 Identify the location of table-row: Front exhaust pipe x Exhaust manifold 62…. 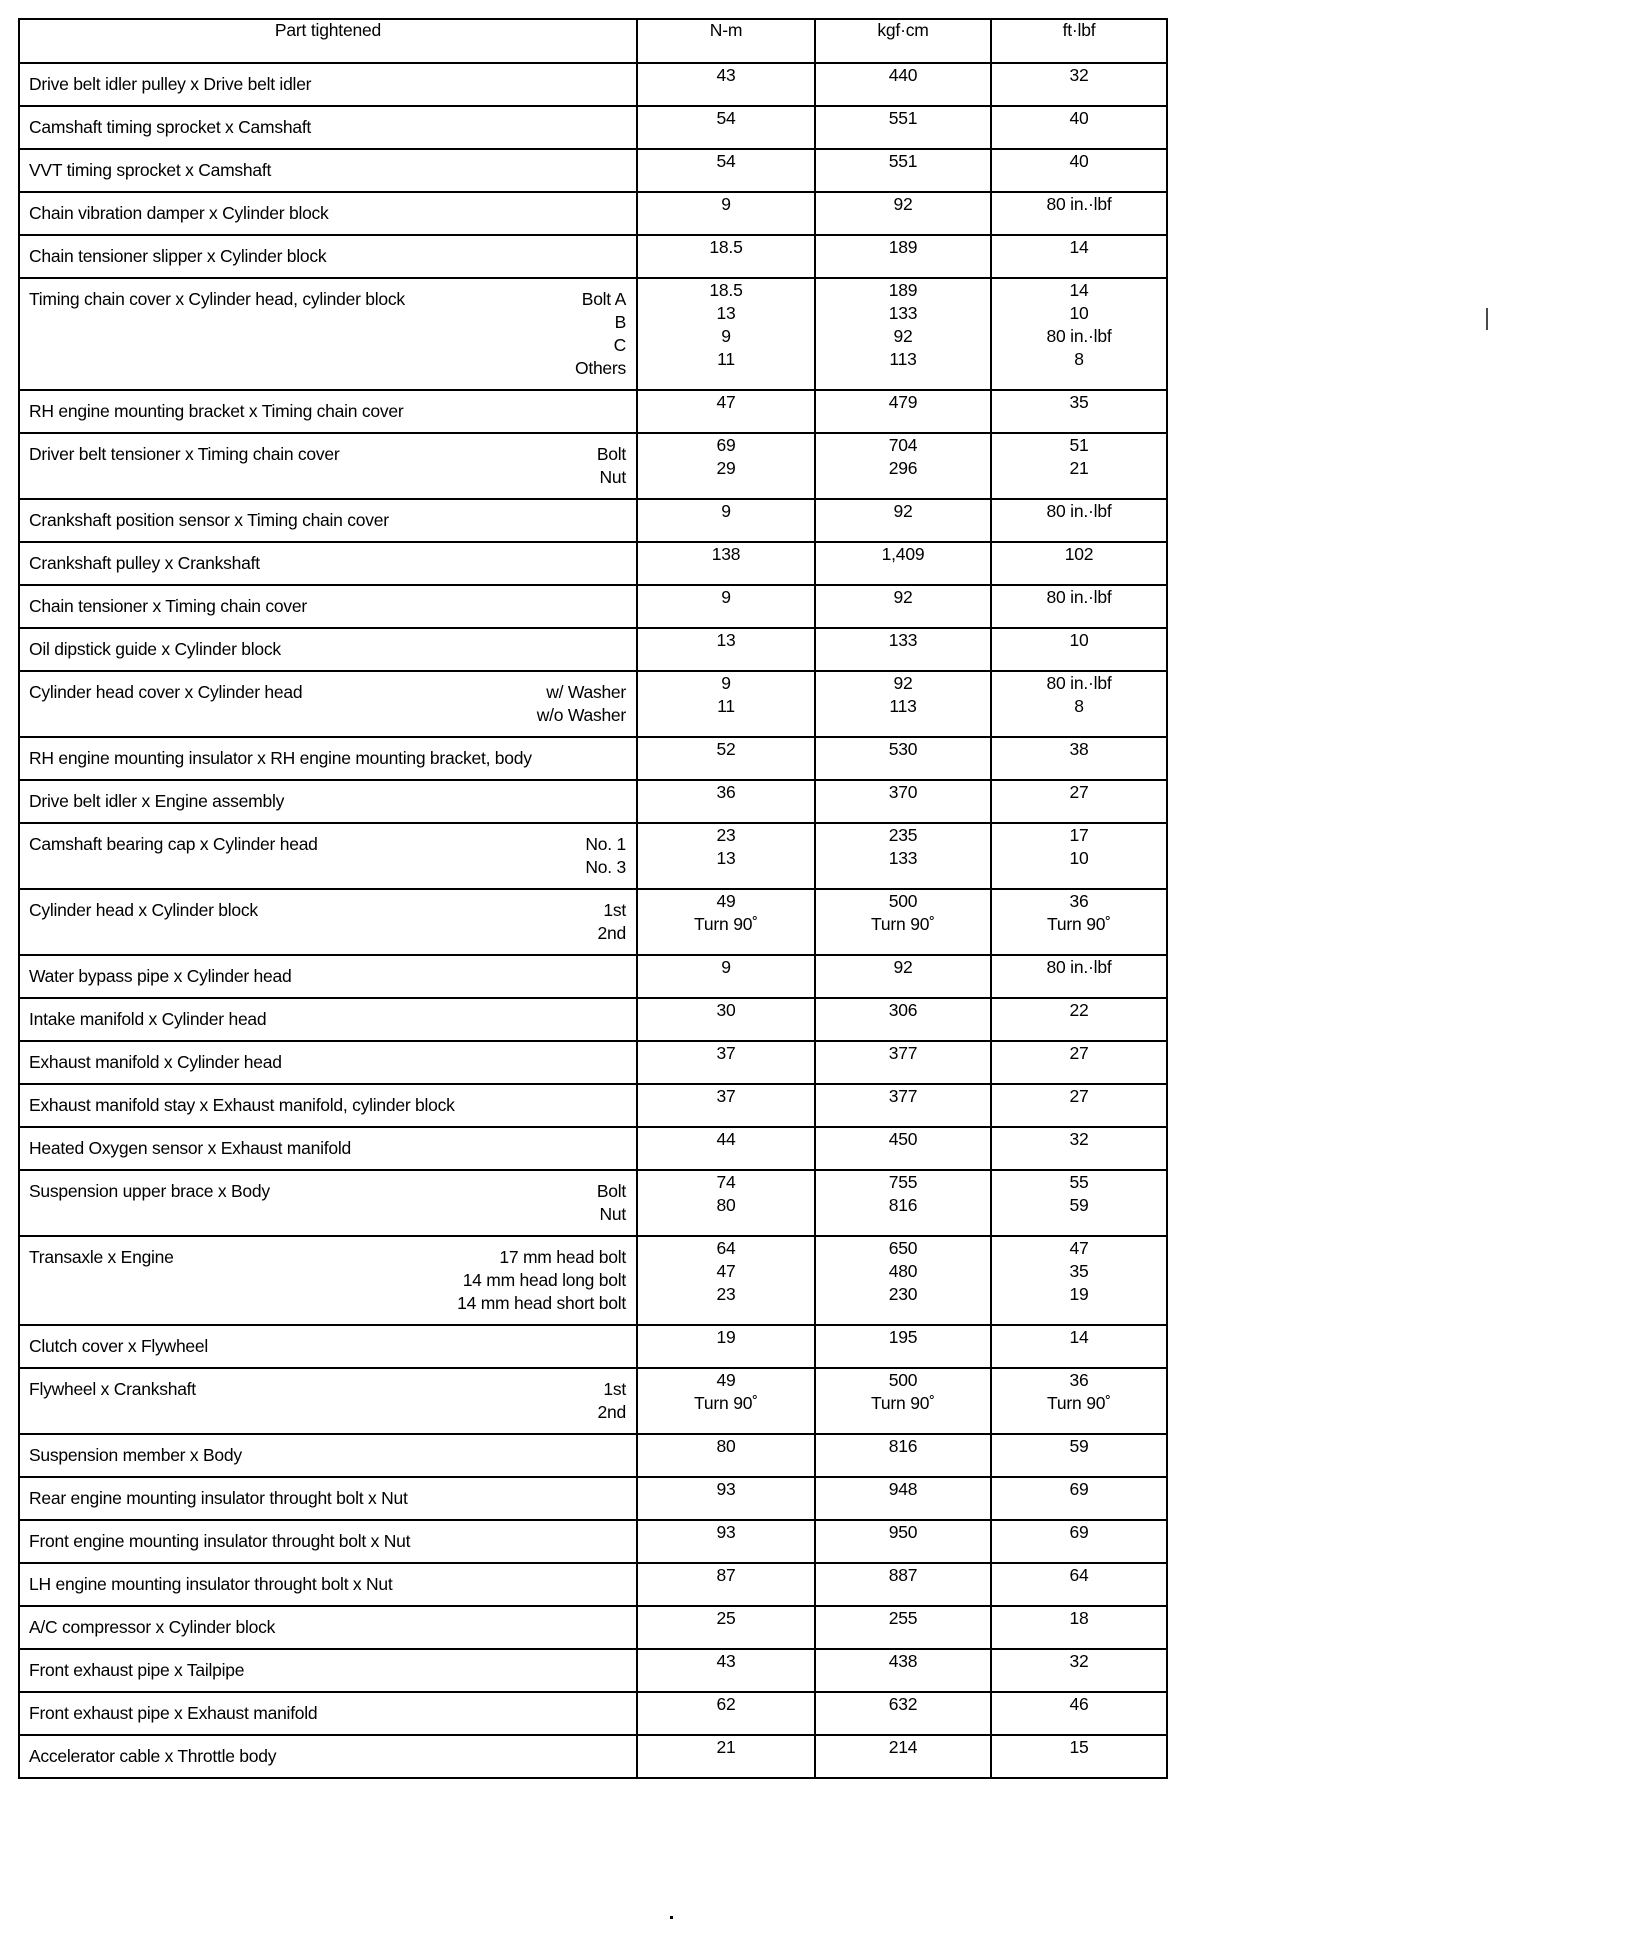
(593, 1713).